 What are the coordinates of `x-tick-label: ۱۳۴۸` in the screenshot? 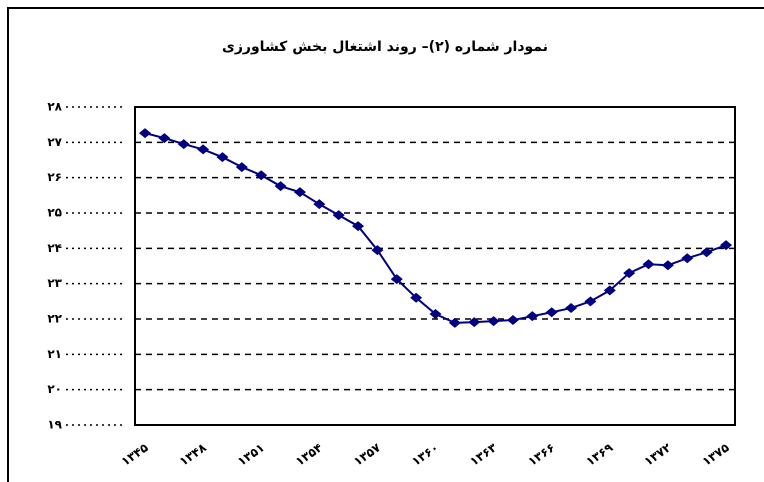 It's located at (193, 454).